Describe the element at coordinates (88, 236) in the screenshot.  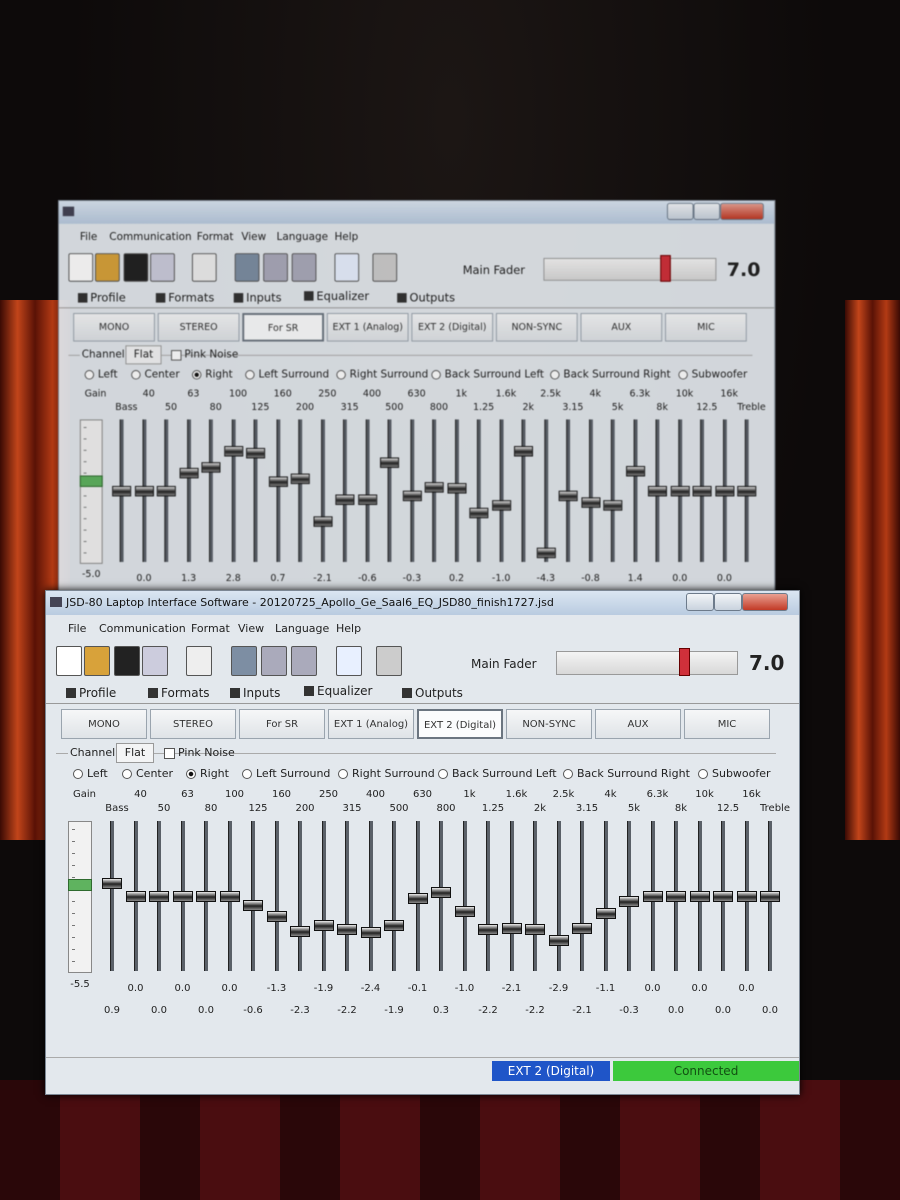
I see `menu-item: File` at that location.